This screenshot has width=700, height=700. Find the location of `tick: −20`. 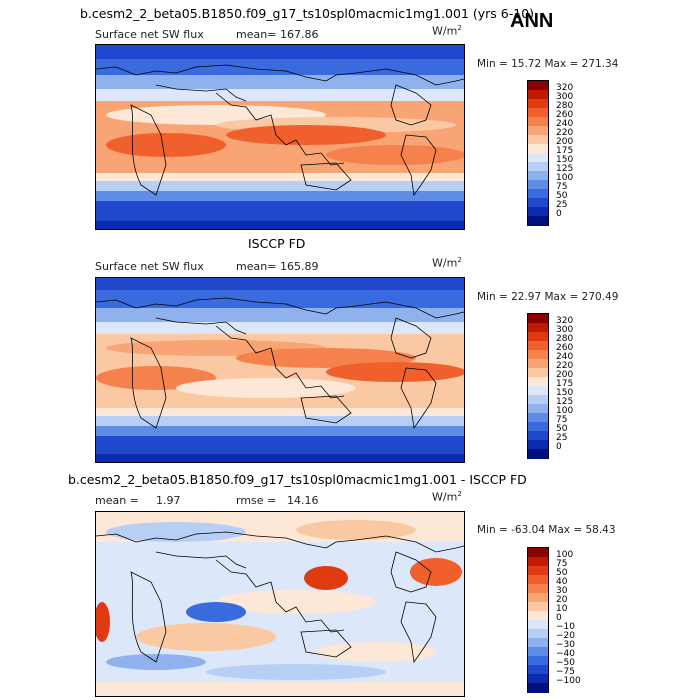

tick: −20 is located at coordinates (565, 636).